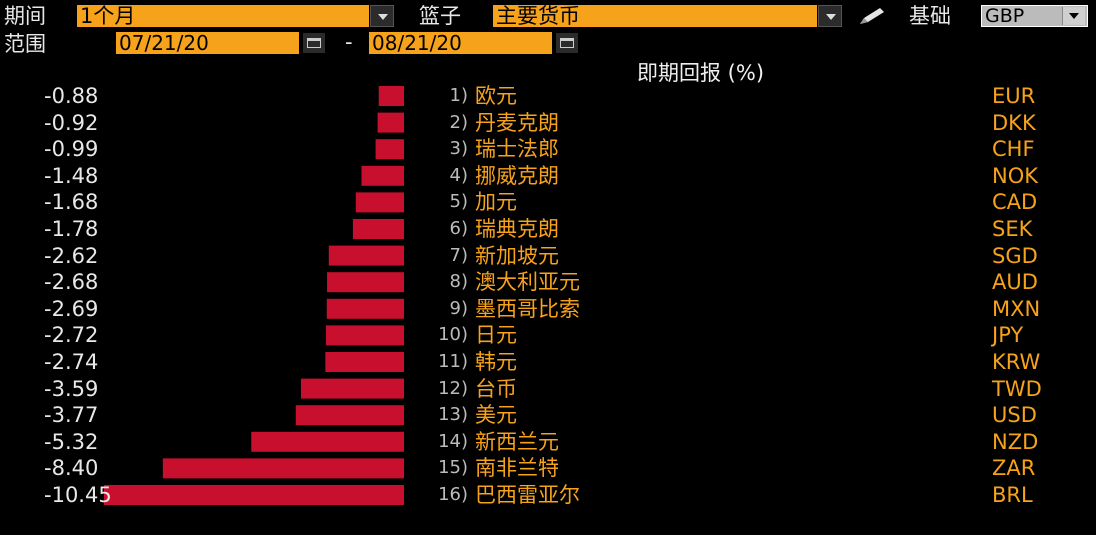 The image size is (1096, 535). I want to click on bar-dkk, so click(390, 122).